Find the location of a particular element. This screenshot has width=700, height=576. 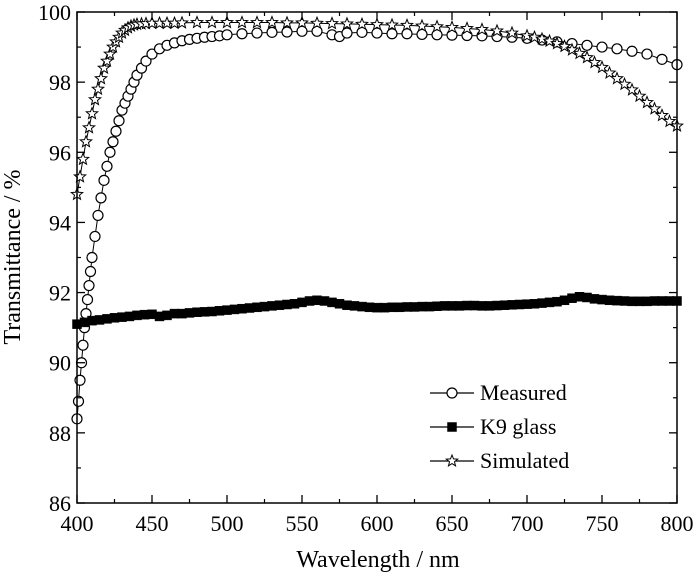

x-tick-label: 500 is located at coordinates (227, 523).